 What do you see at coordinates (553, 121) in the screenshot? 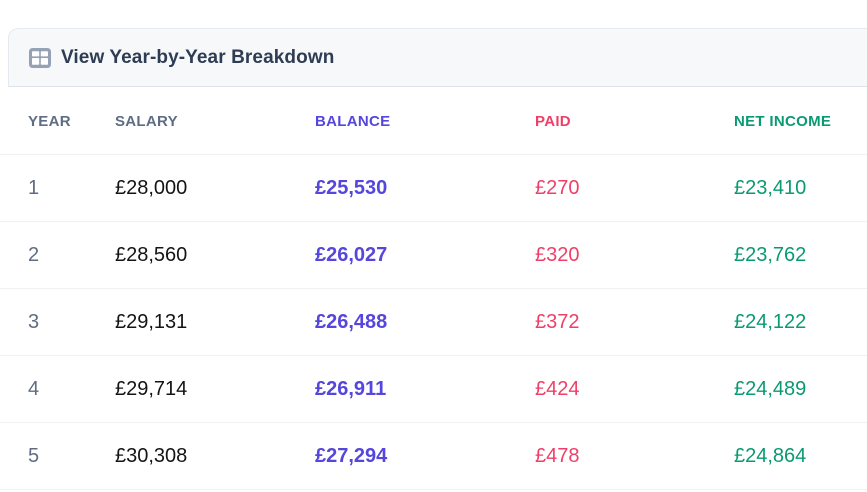
I see `column-header-paid: PAID` at bounding box center [553, 121].